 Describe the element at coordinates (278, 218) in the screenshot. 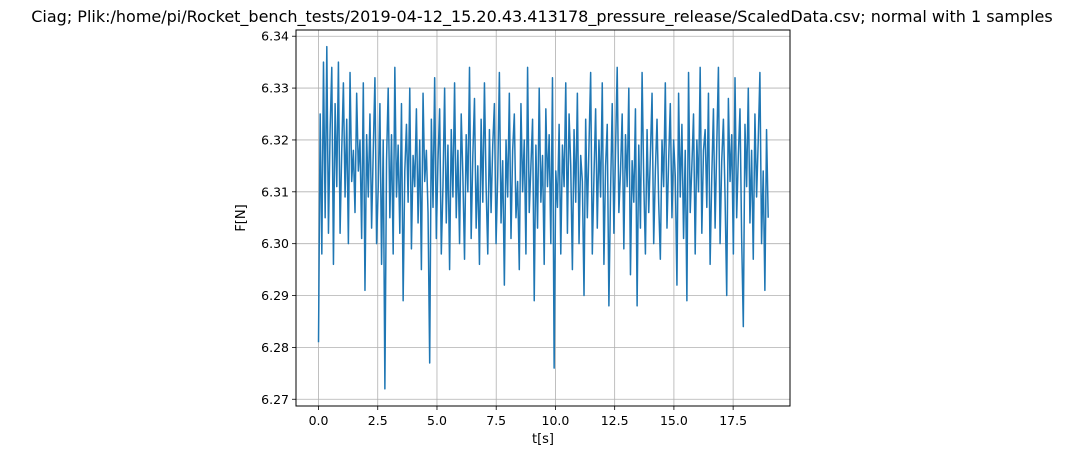

I see `y-axis-ticks: 6.27 6.28 6.29 6.30 6.31 6.32 6.33 6.34` at that location.